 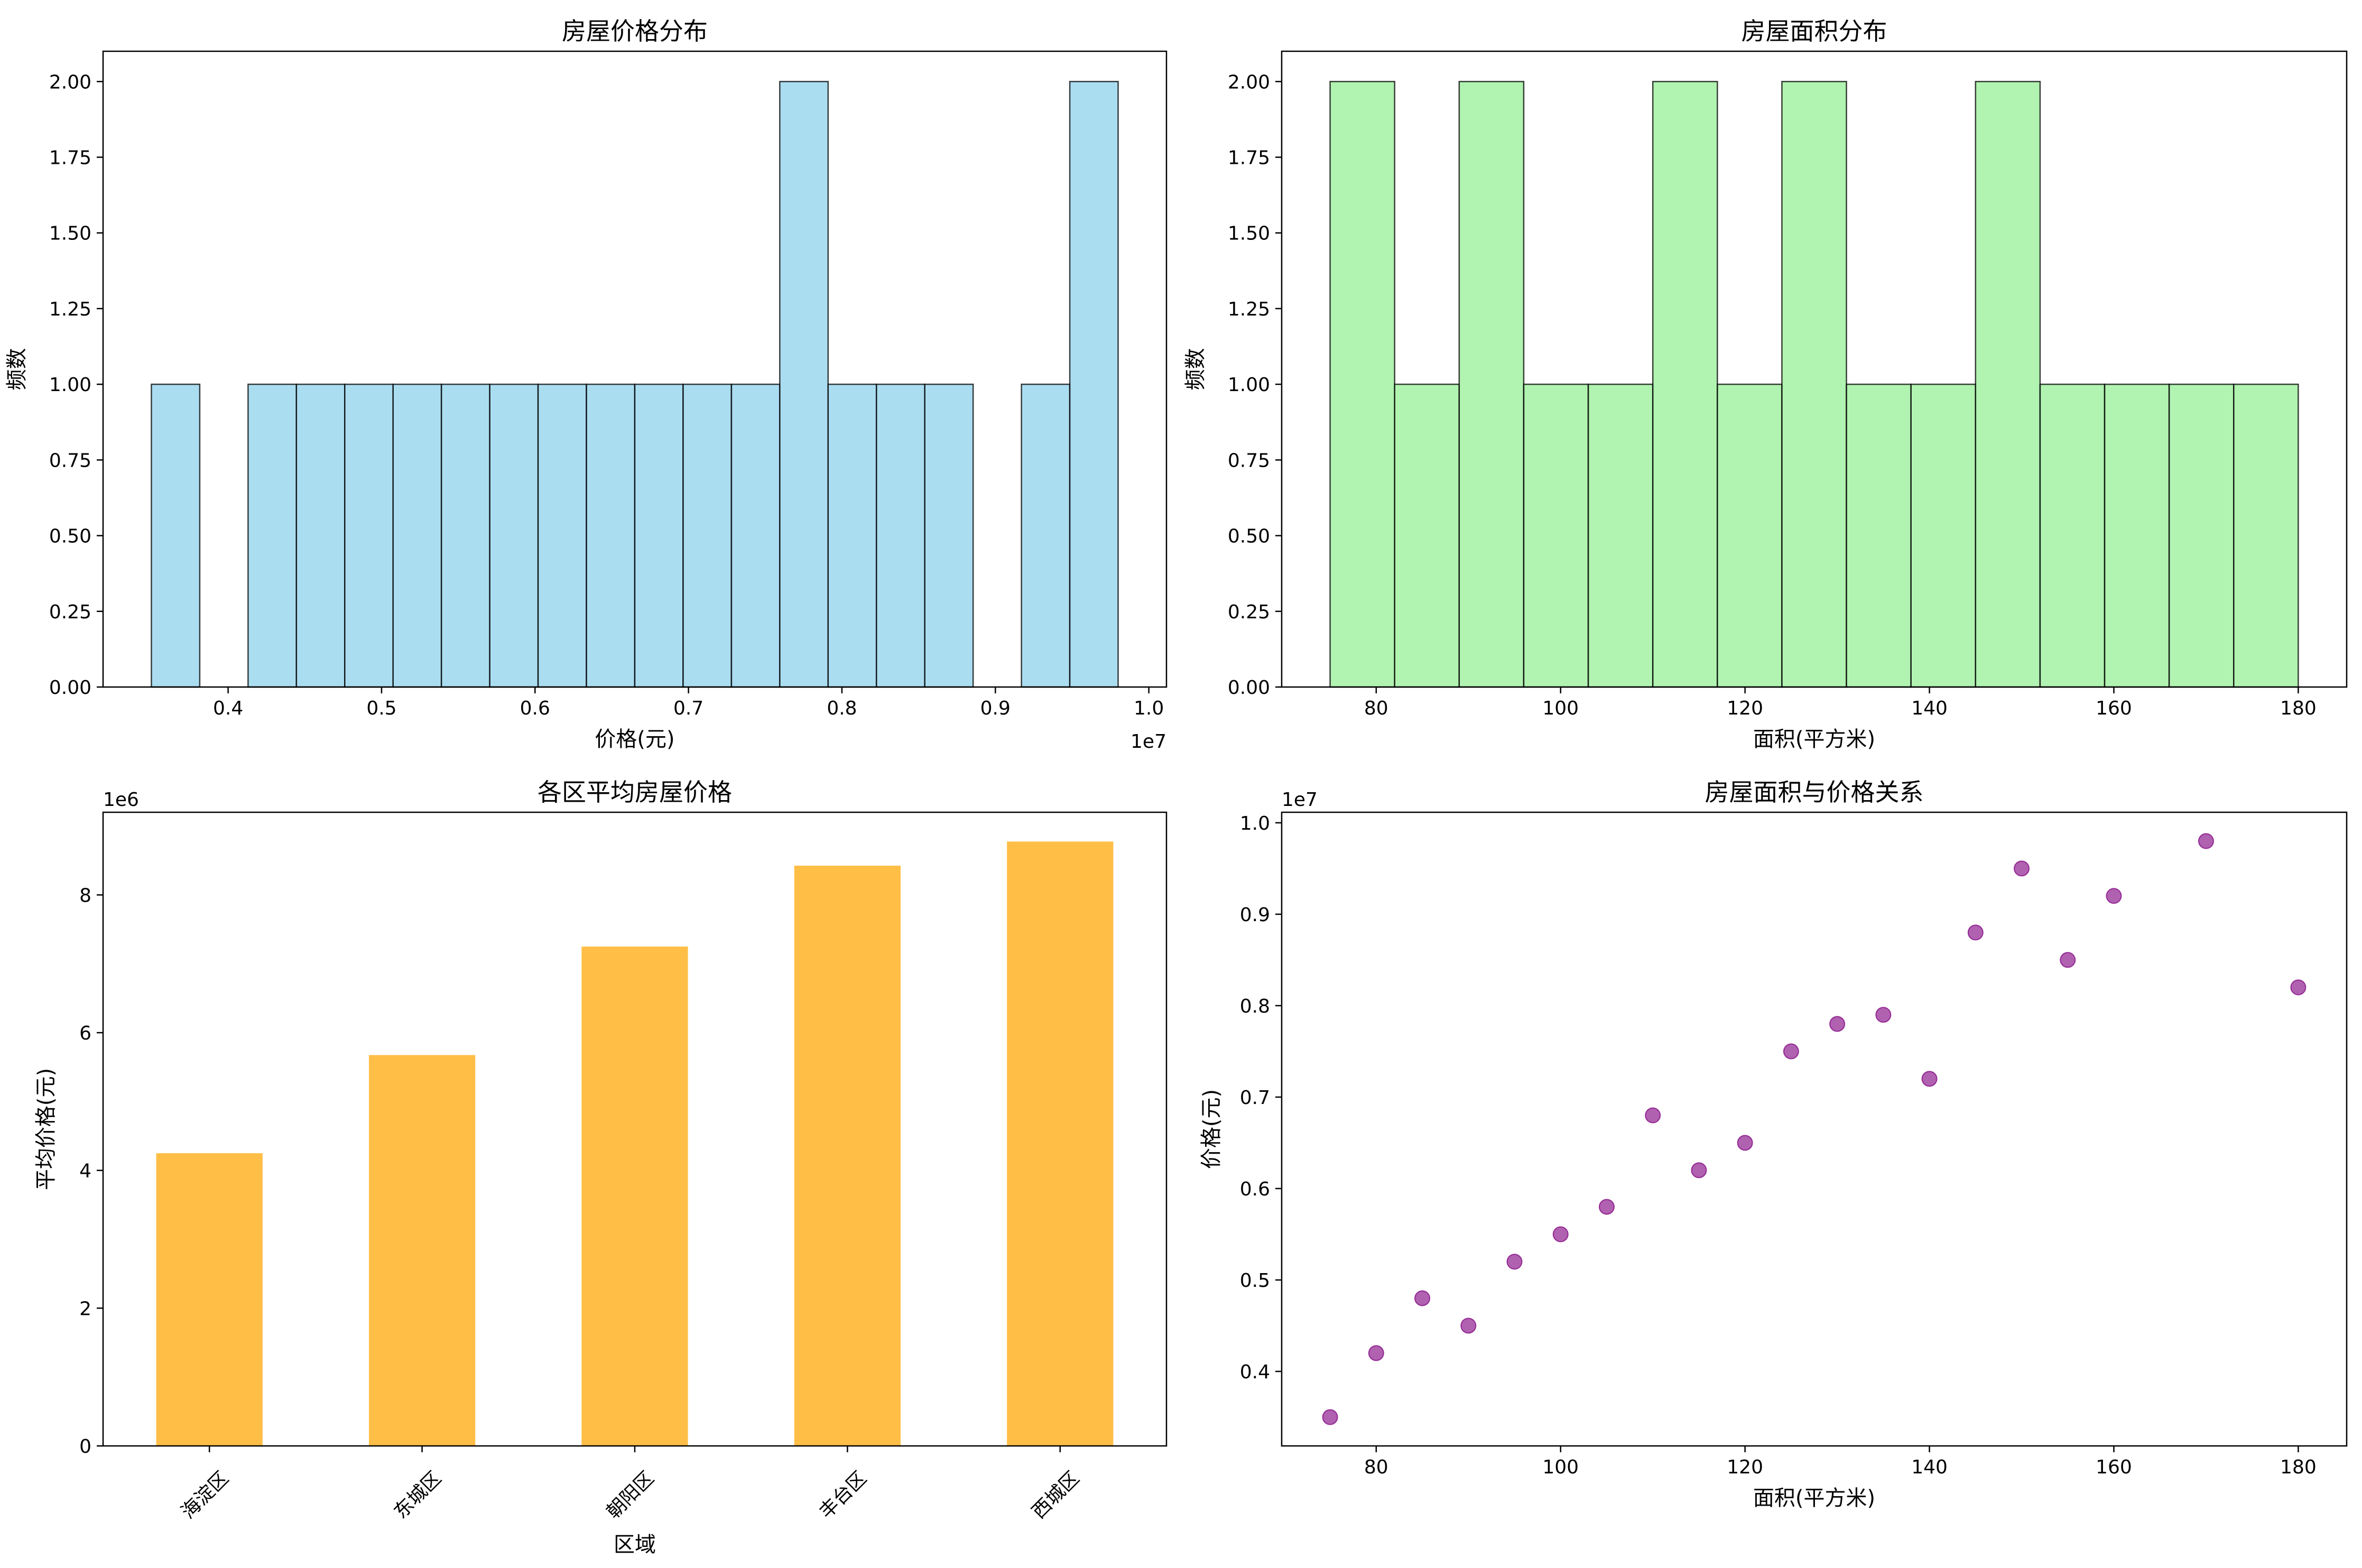 I want to click on y-tick-label: 1.0, so click(x=1255, y=823).